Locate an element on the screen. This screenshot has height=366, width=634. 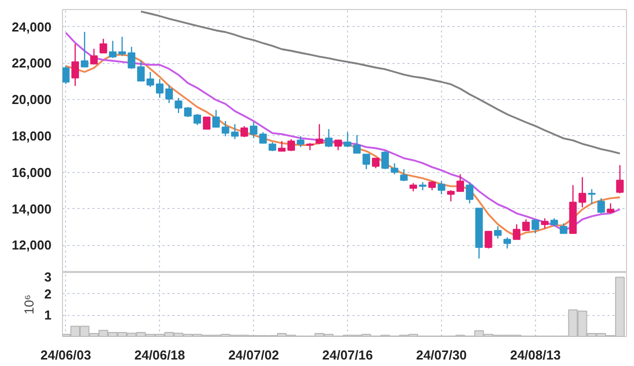
y-tick-label: 3 is located at coordinates (48, 277).